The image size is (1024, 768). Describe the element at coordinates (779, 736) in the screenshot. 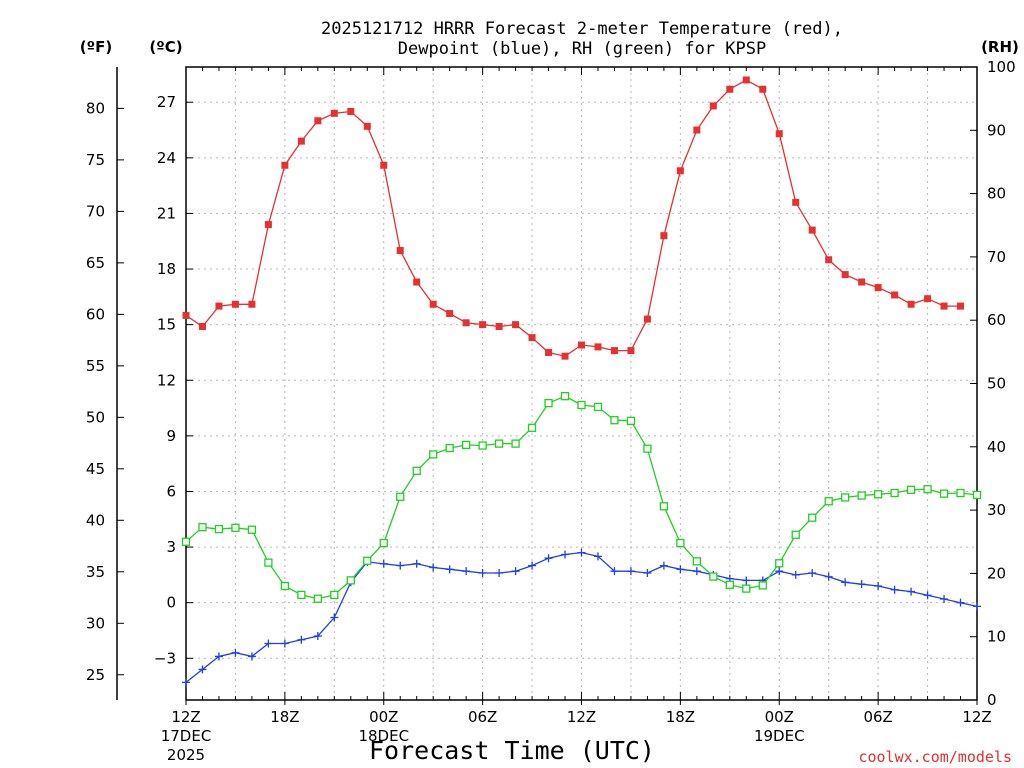

I see `x-tick-date-label: 19DEC` at that location.